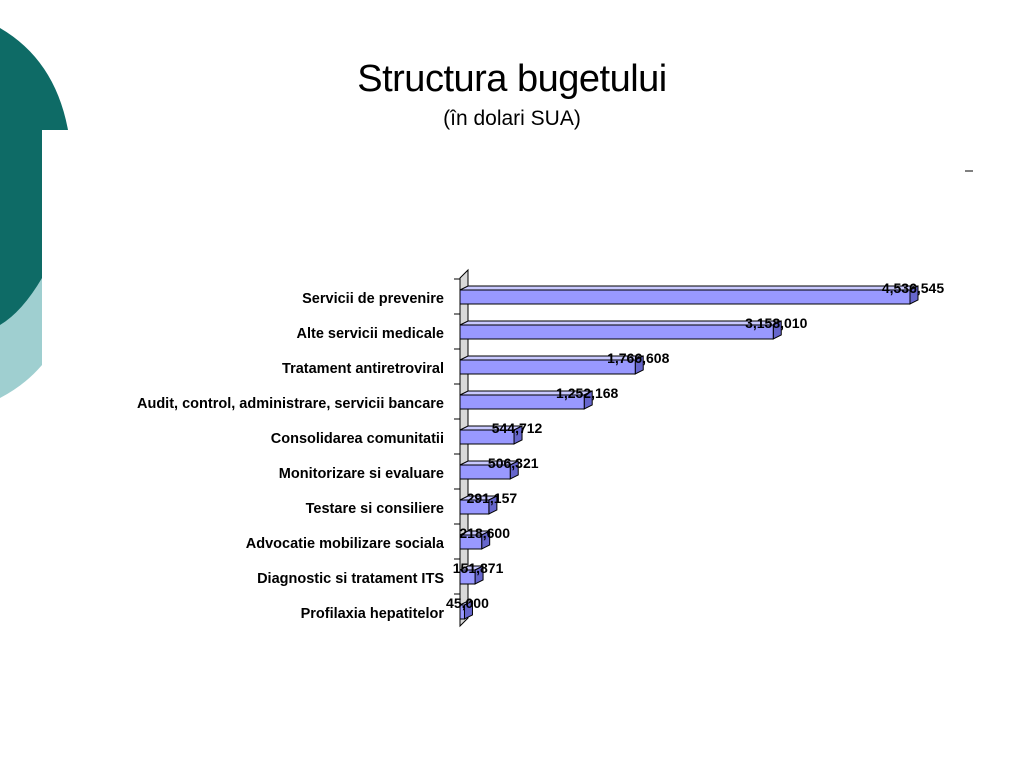  What do you see at coordinates (492, 498) in the screenshot?
I see `data-label: 291,157` at bounding box center [492, 498].